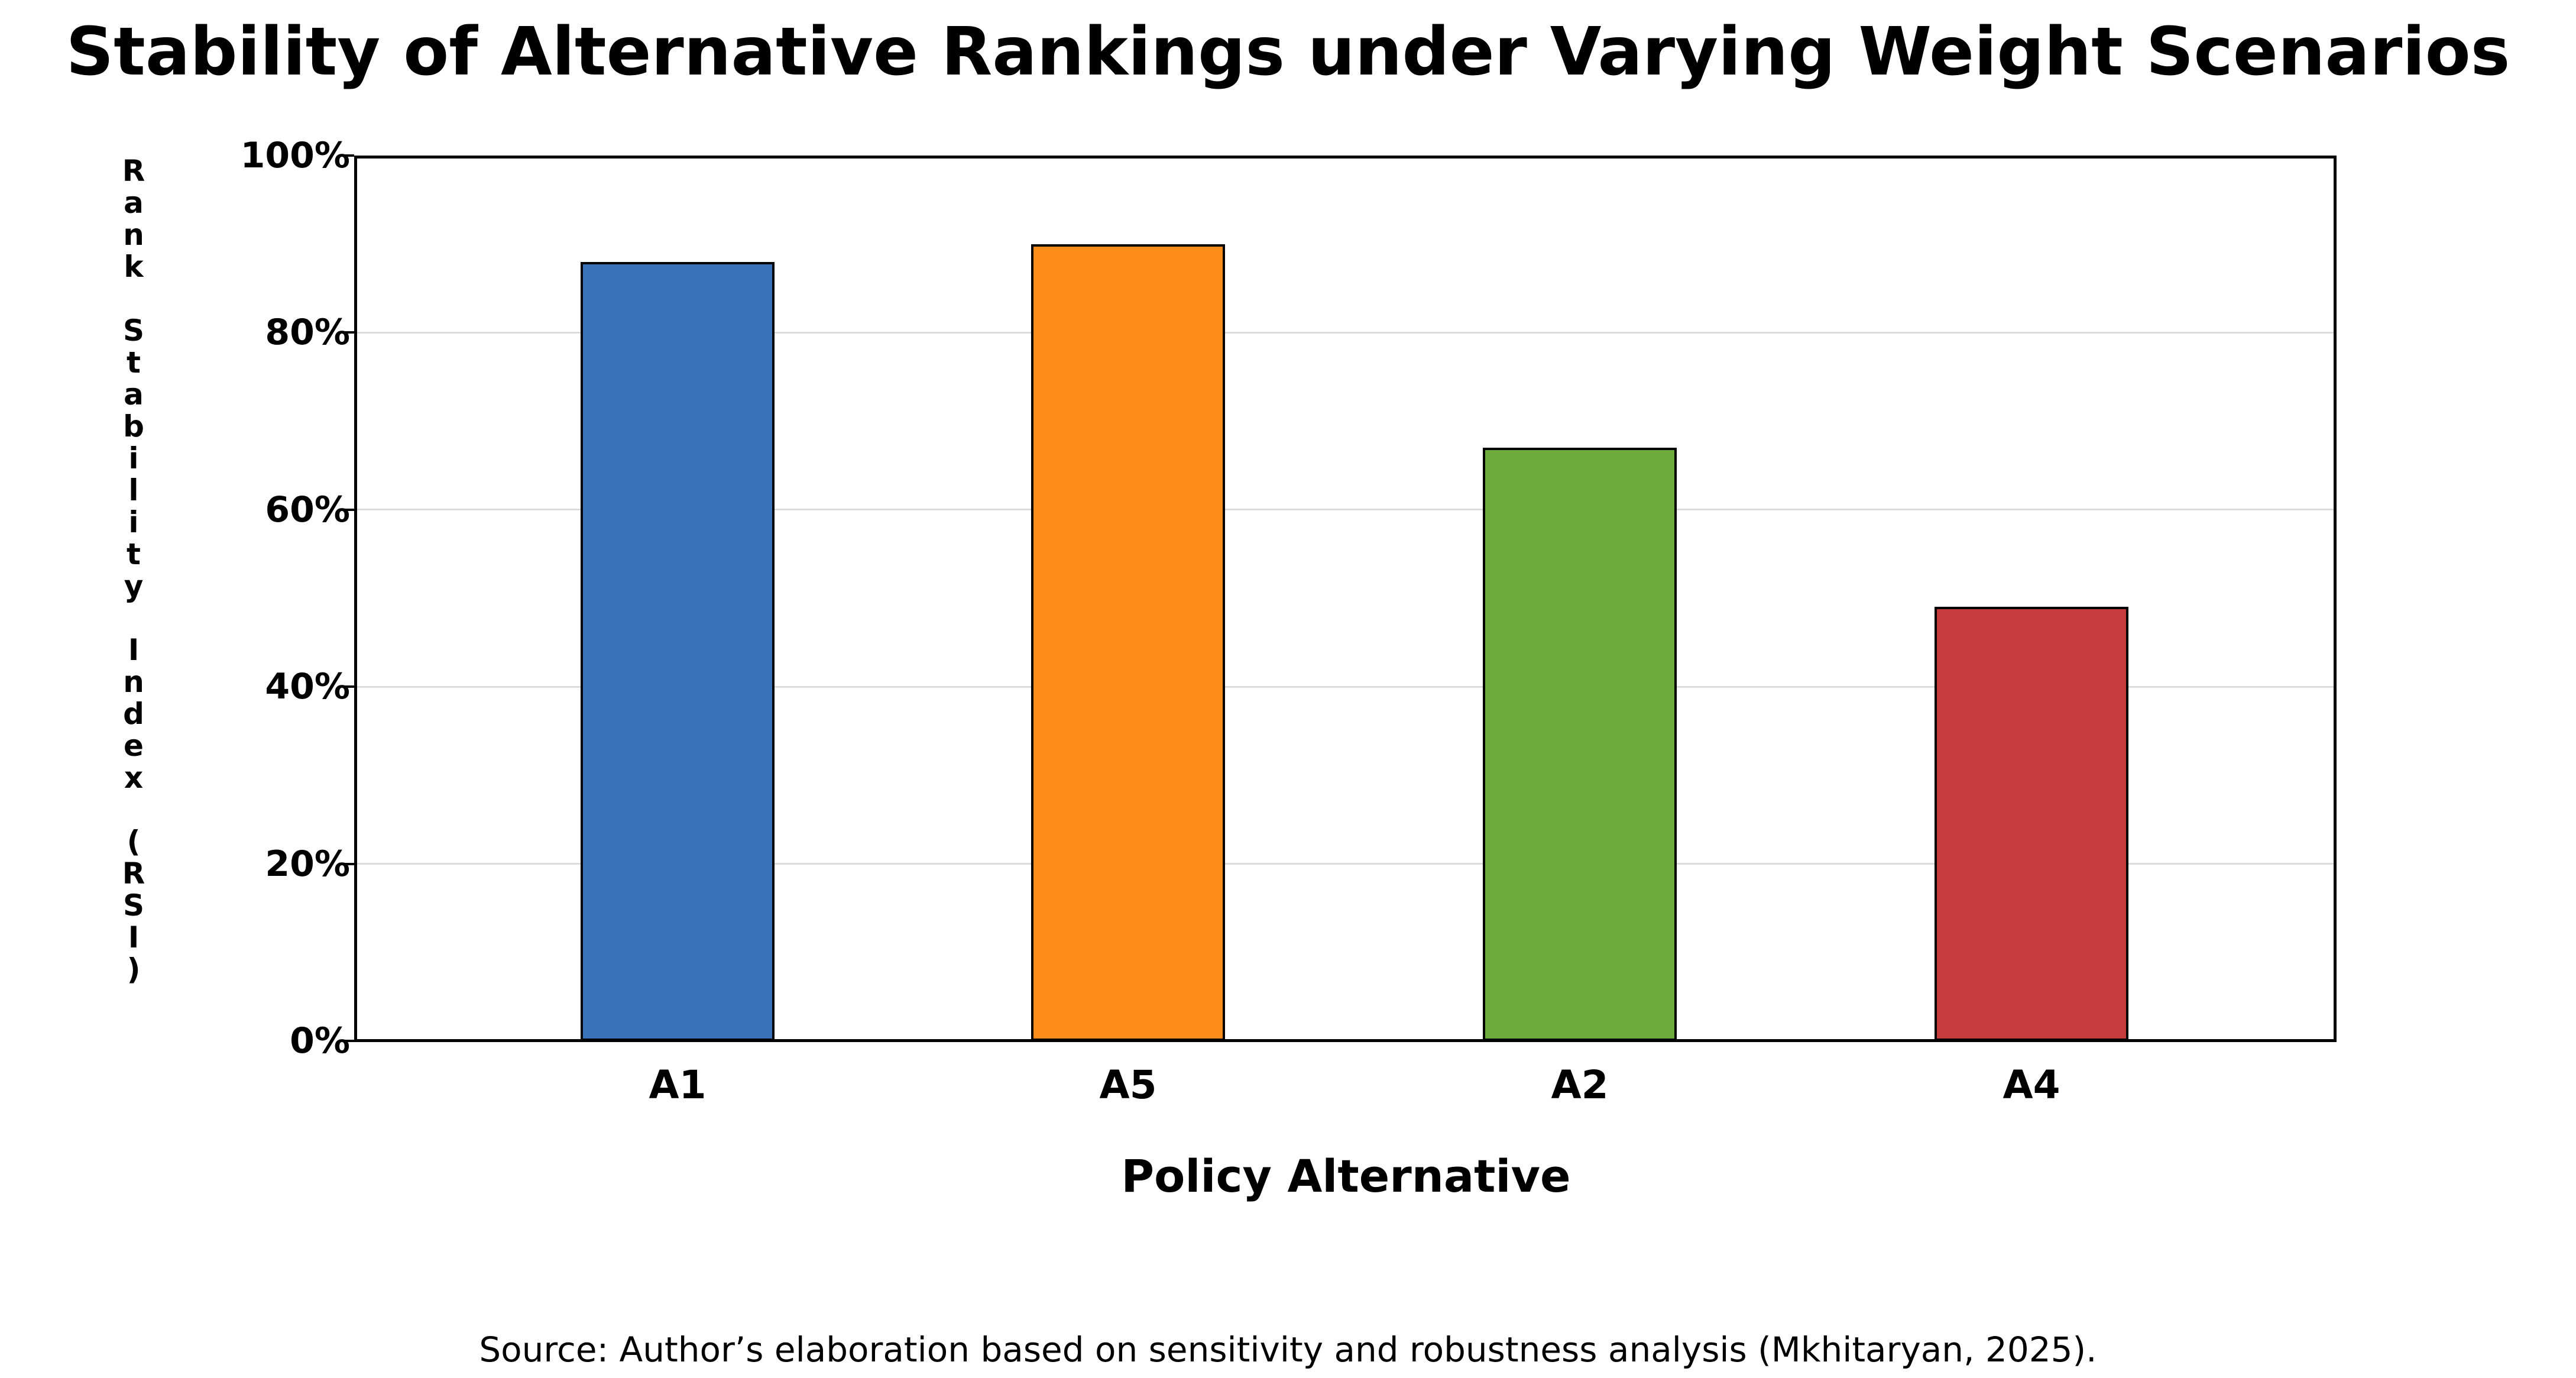  I want to click on y-tick-label-60: 60%, so click(307, 510).